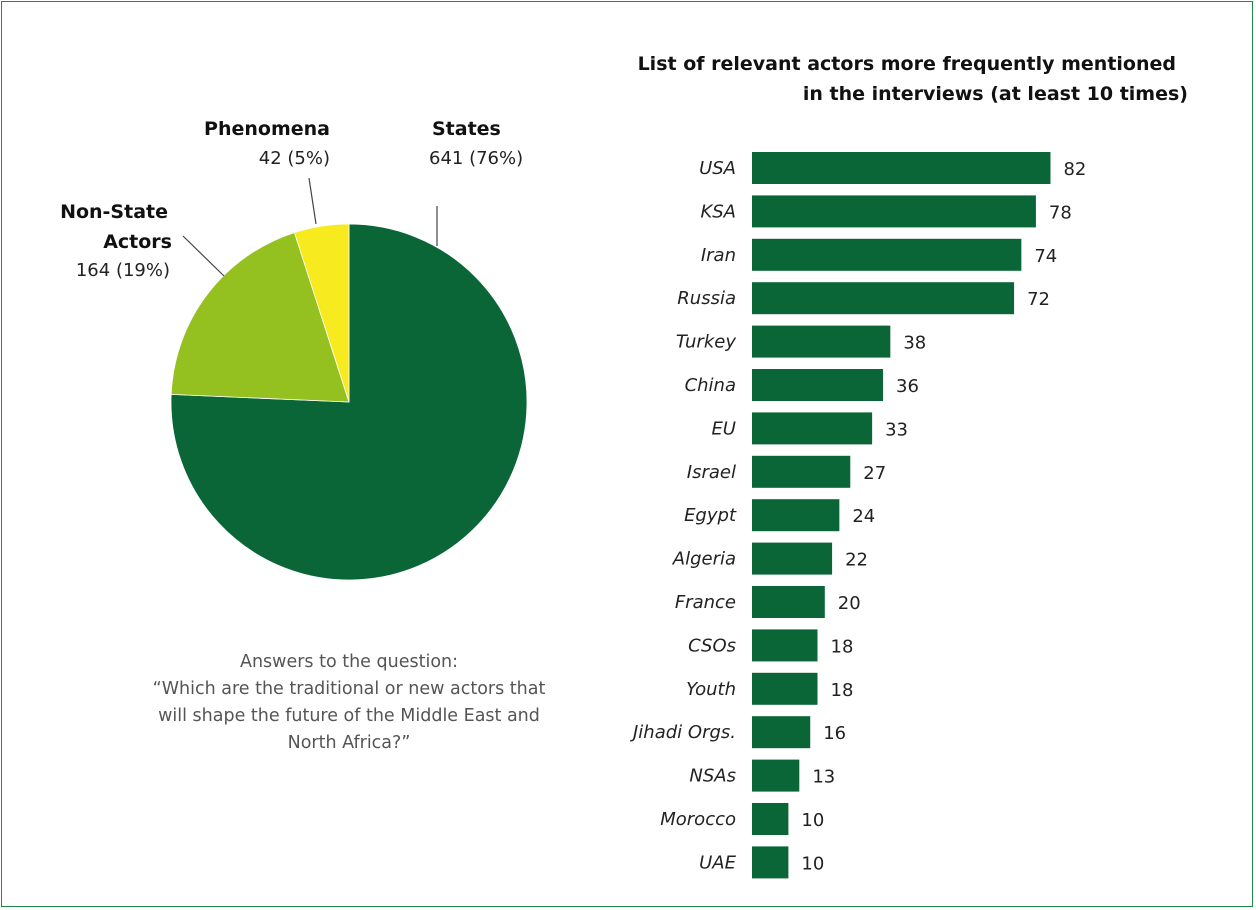 This screenshot has width=1256, height=910. I want to click on bar-youth, so click(785, 688).